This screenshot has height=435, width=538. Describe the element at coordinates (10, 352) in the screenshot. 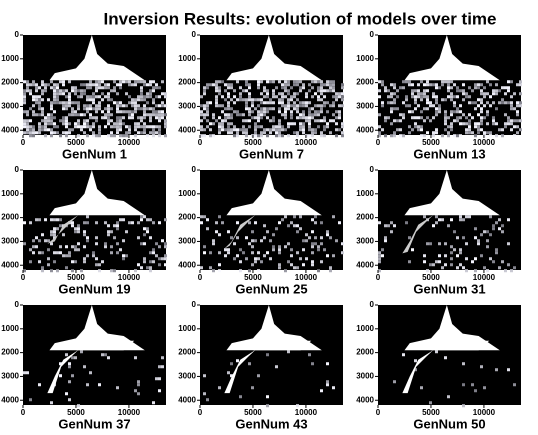

I see `y-tick-label: 2000` at that location.